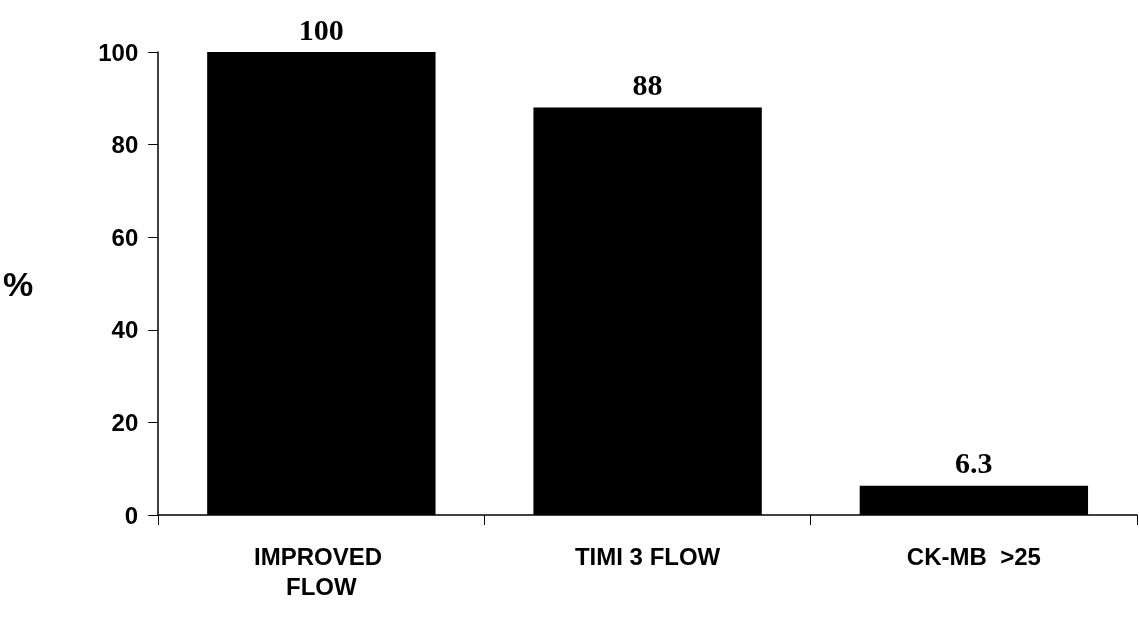  Describe the element at coordinates (125, 145) in the screenshot. I see `y-tick-label: 80` at that location.